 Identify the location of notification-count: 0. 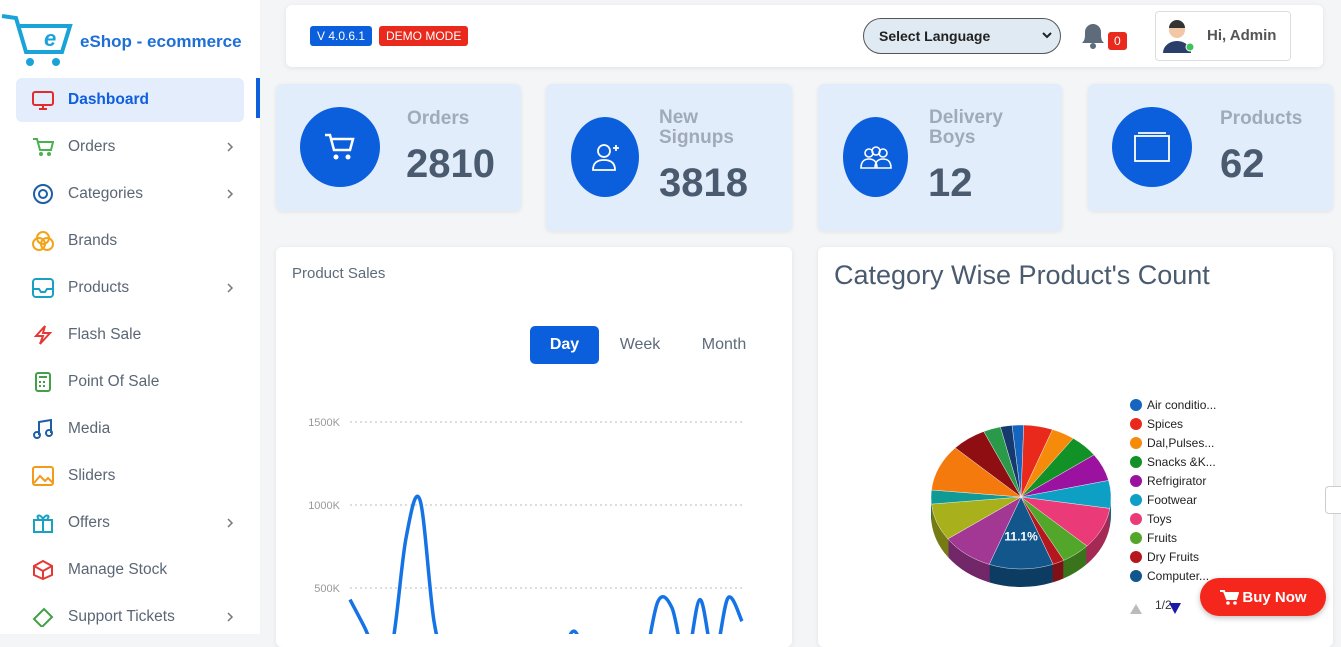
(1117, 41).